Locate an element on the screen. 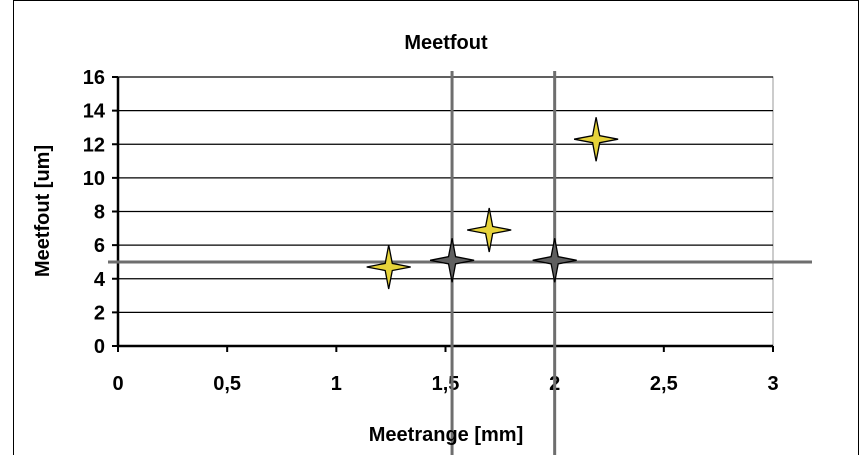  y-tick-label: 10 is located at coordinates (94, 179).